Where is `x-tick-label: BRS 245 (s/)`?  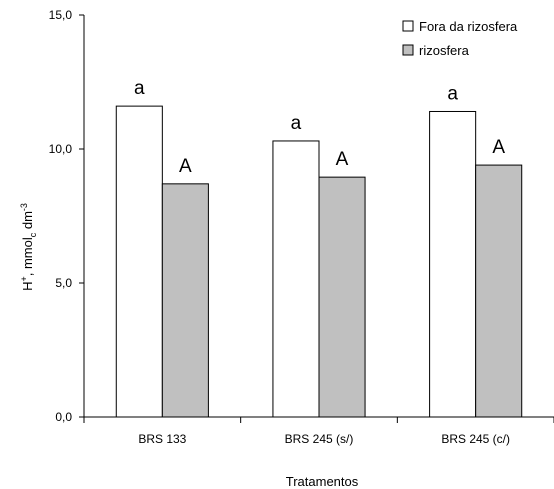 x-tick-label: BRS 245 (s/) is located at coordinates (319, 439).